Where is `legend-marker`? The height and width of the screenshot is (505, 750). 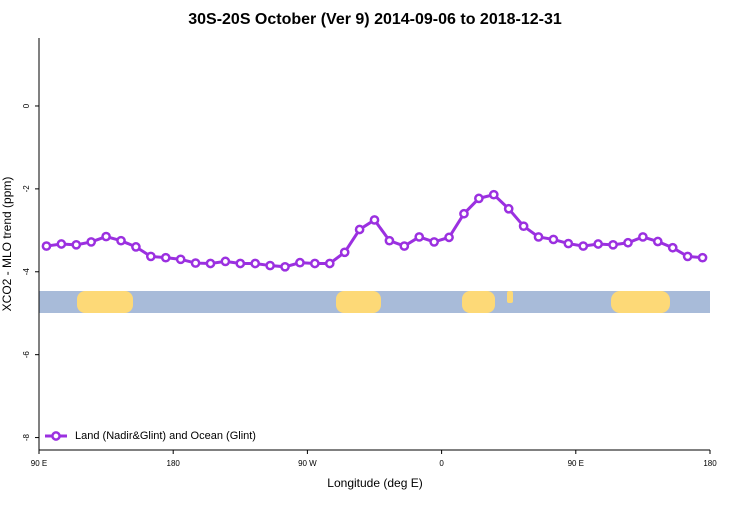 legend-marker is located at coordinates (56, 436).